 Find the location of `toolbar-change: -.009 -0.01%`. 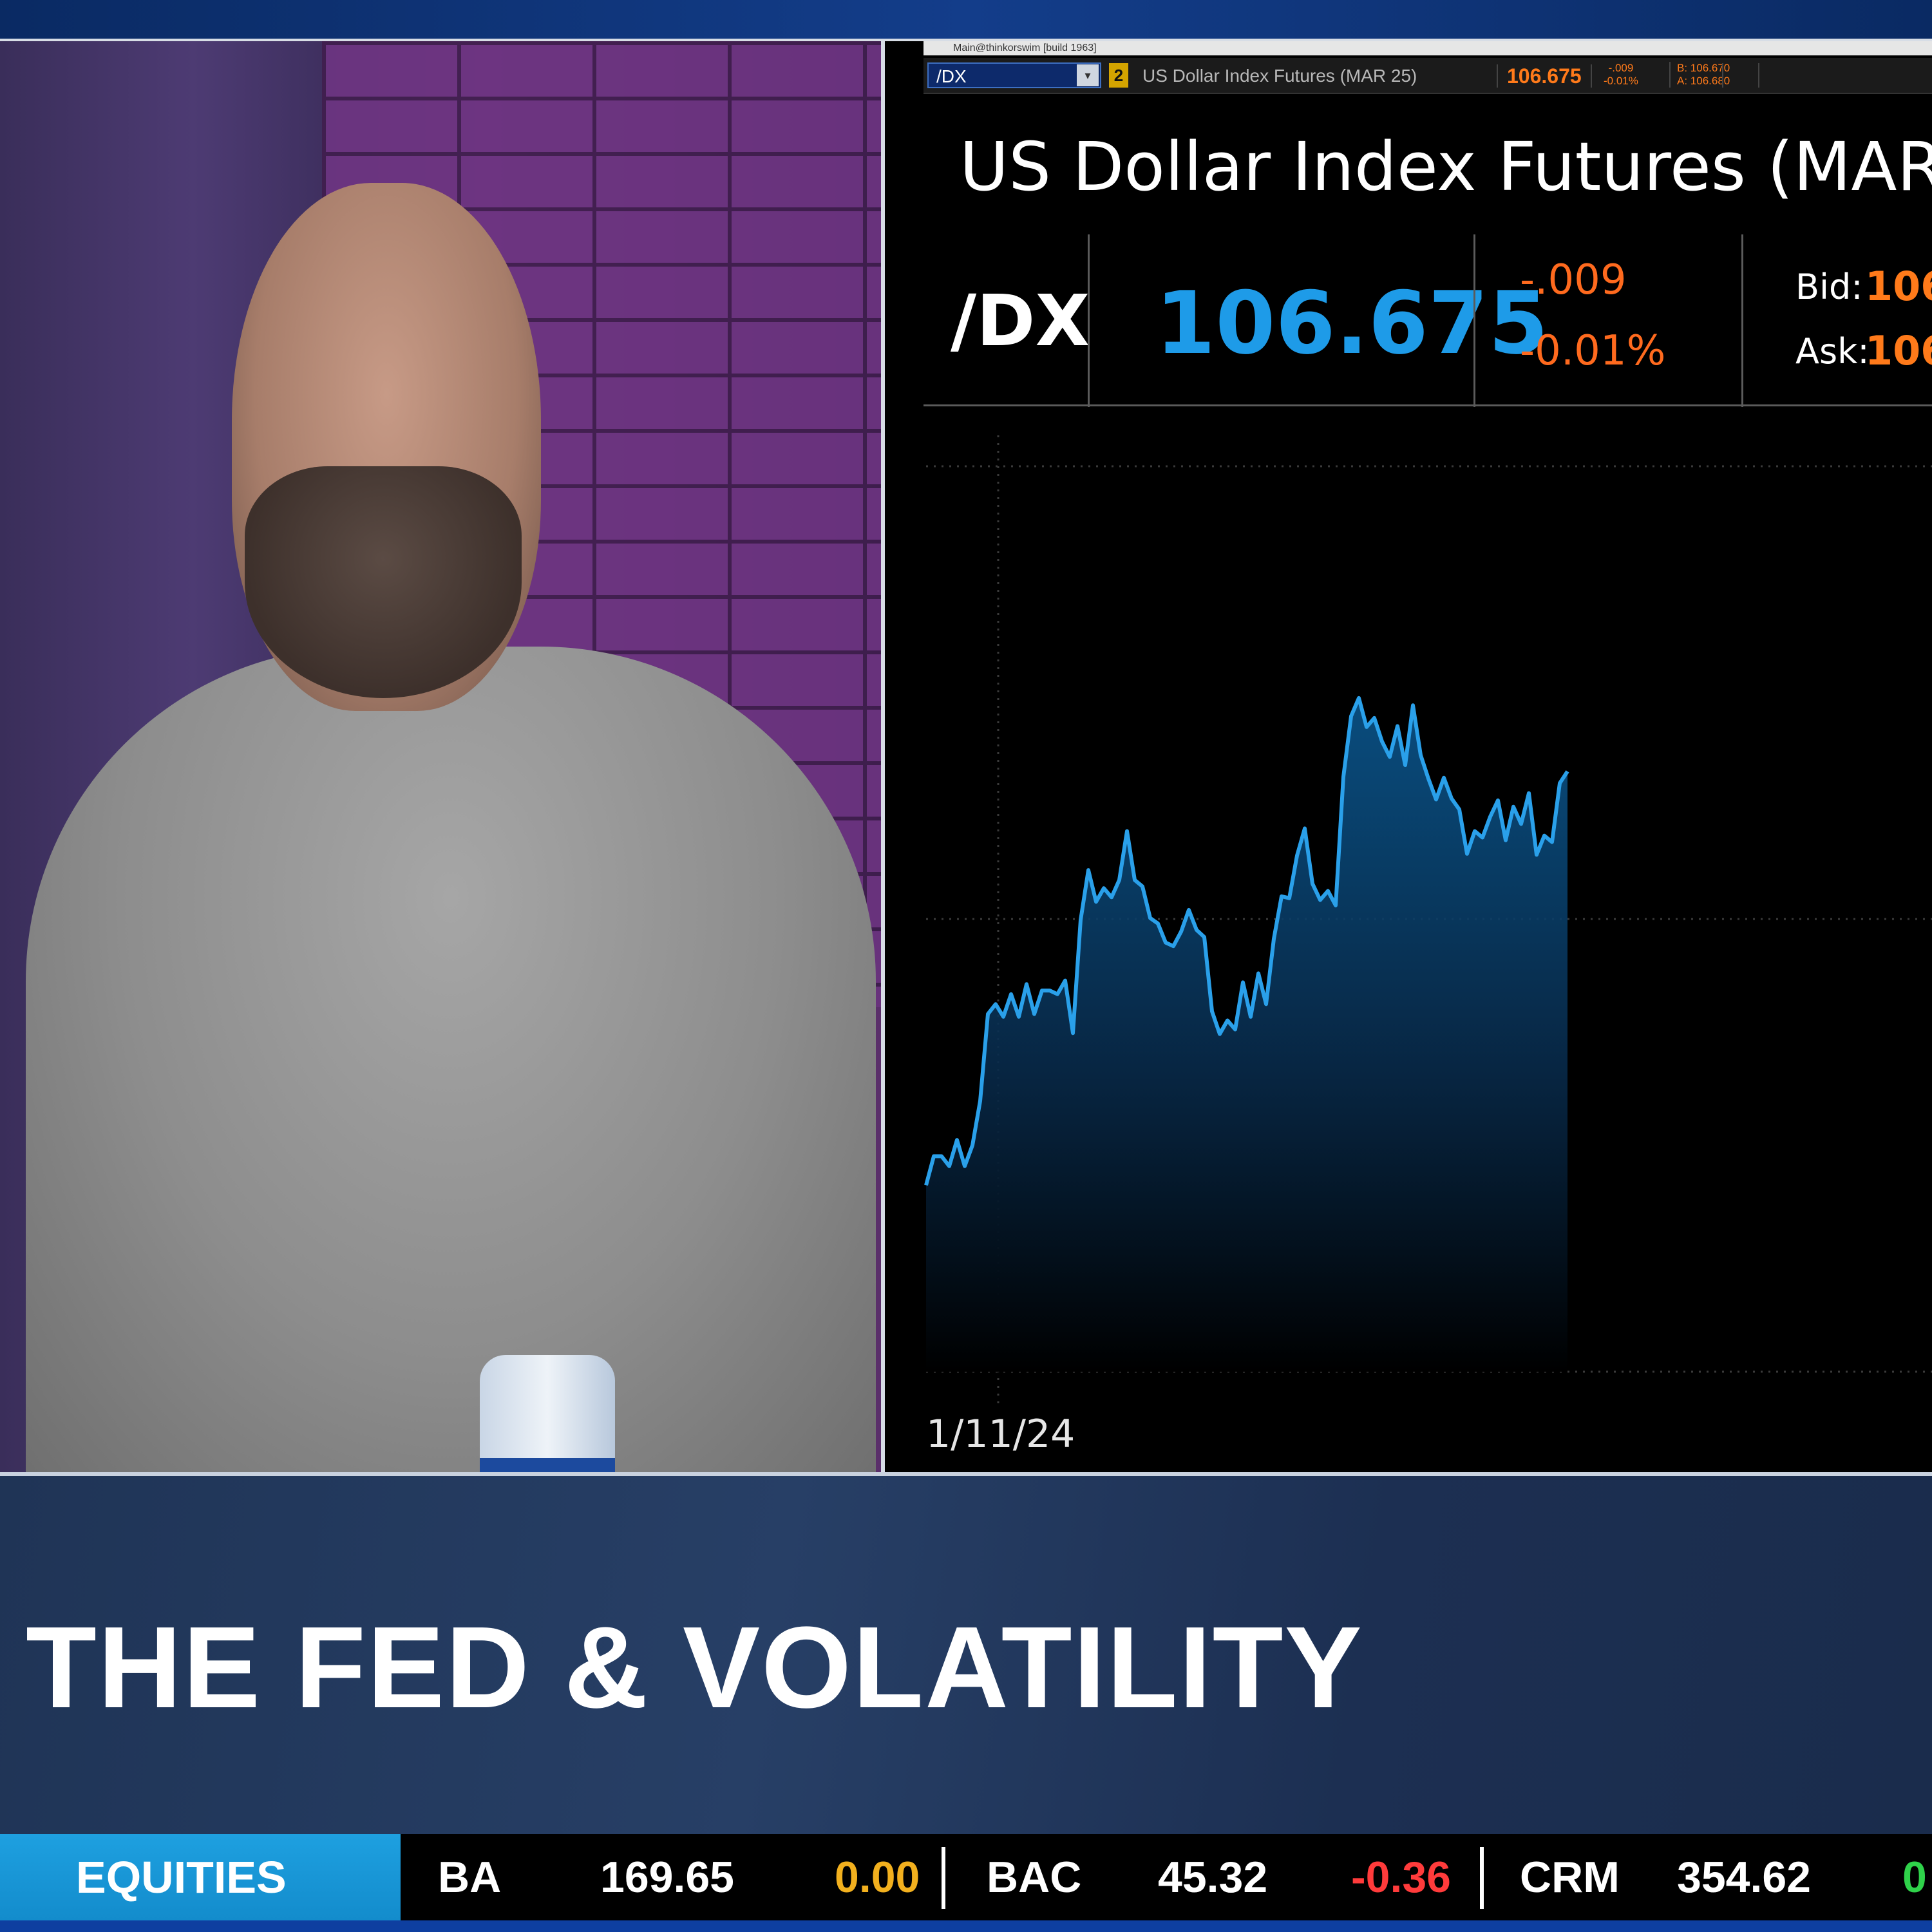

toolbar-change: -.009 -0.01% is located at coordinates (1621, 75).